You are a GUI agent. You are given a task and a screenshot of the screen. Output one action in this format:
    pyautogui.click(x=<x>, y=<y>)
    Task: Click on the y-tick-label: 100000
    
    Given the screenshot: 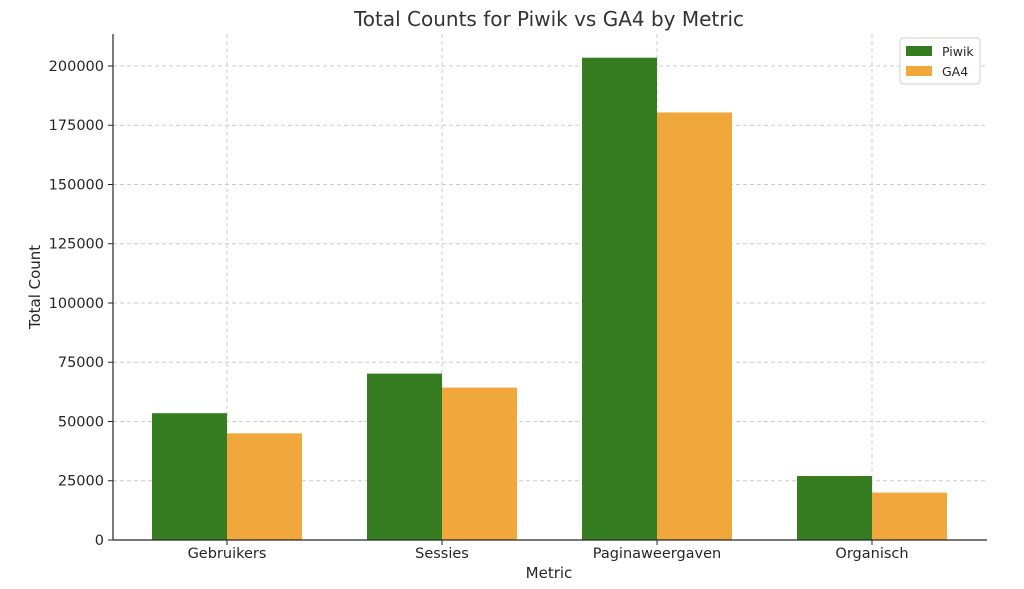 What is the action you would take?
    pyautogui.click(x=76, y=304)
    